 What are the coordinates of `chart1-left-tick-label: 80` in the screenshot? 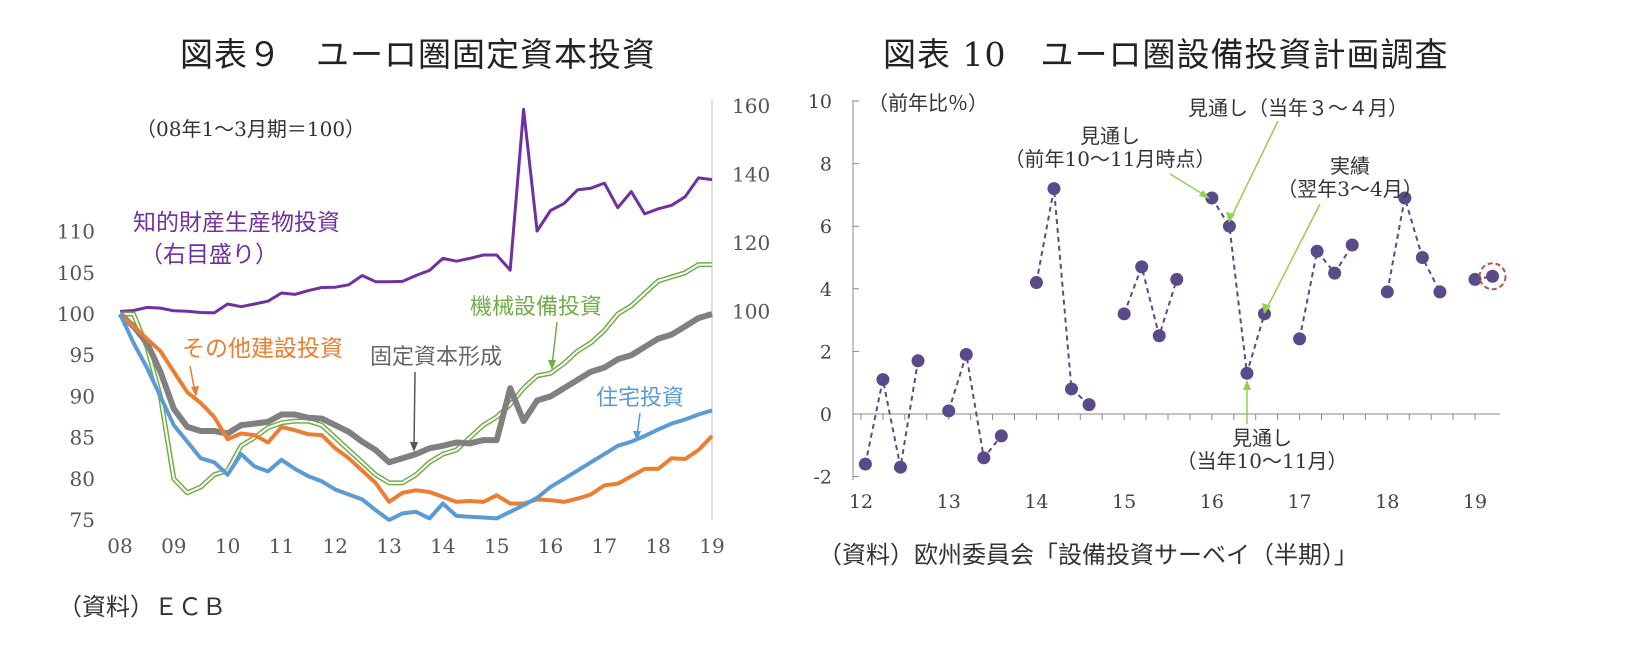 It's located at (82, 479).